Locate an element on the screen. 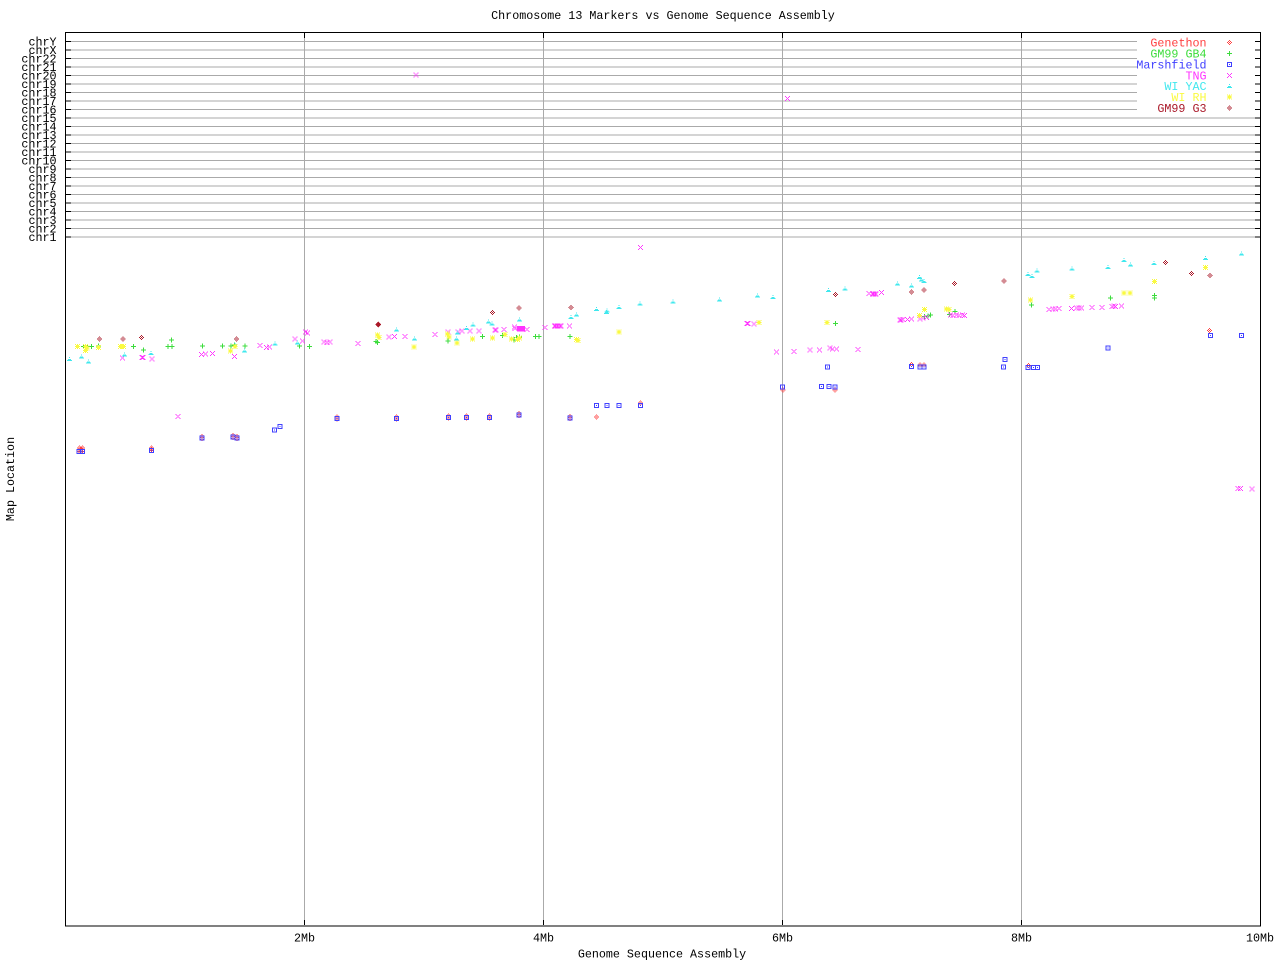 The width and height of the screenshot is (1280, 960). svg-text: 4Mb is located at coordinates (543, 939).